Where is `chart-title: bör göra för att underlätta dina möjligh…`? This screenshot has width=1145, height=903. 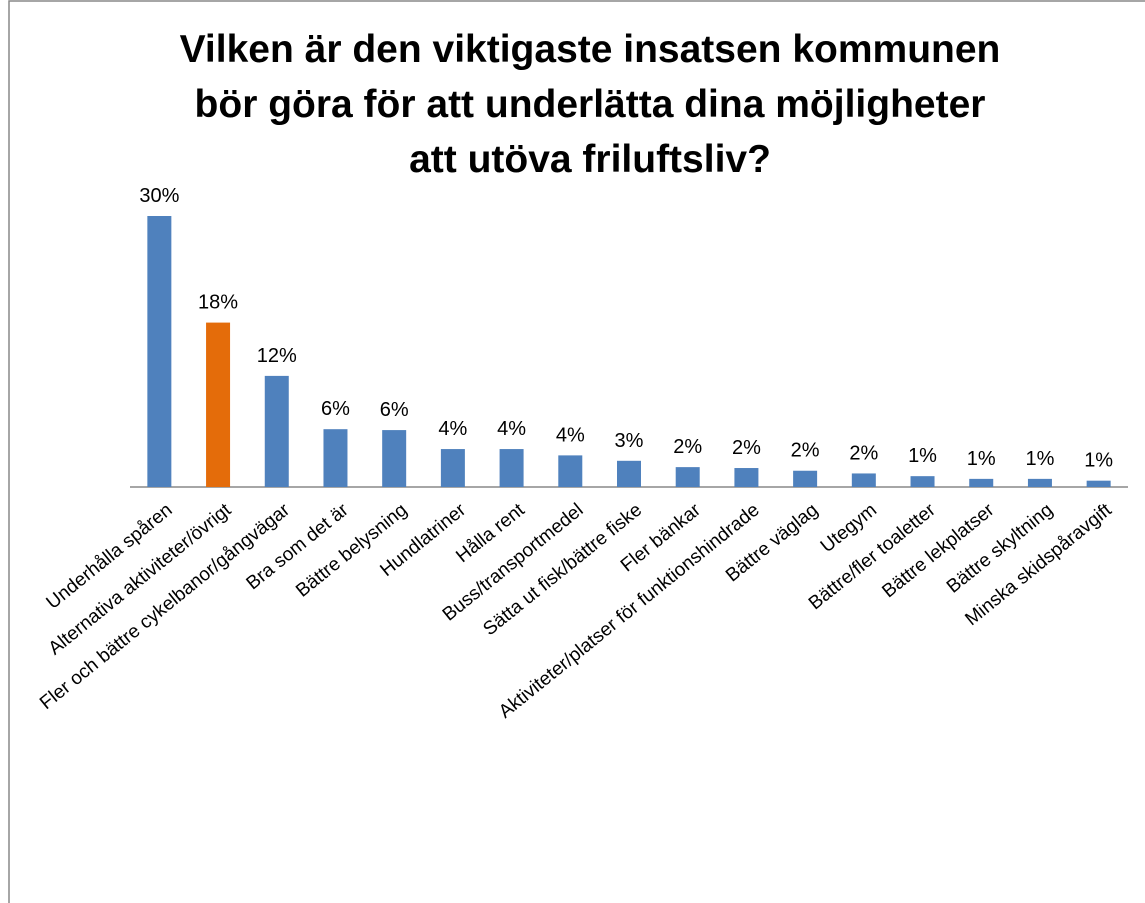
chart-title: bör göra för att underlätta dina möjligh… is located at coordinates (590, 104).